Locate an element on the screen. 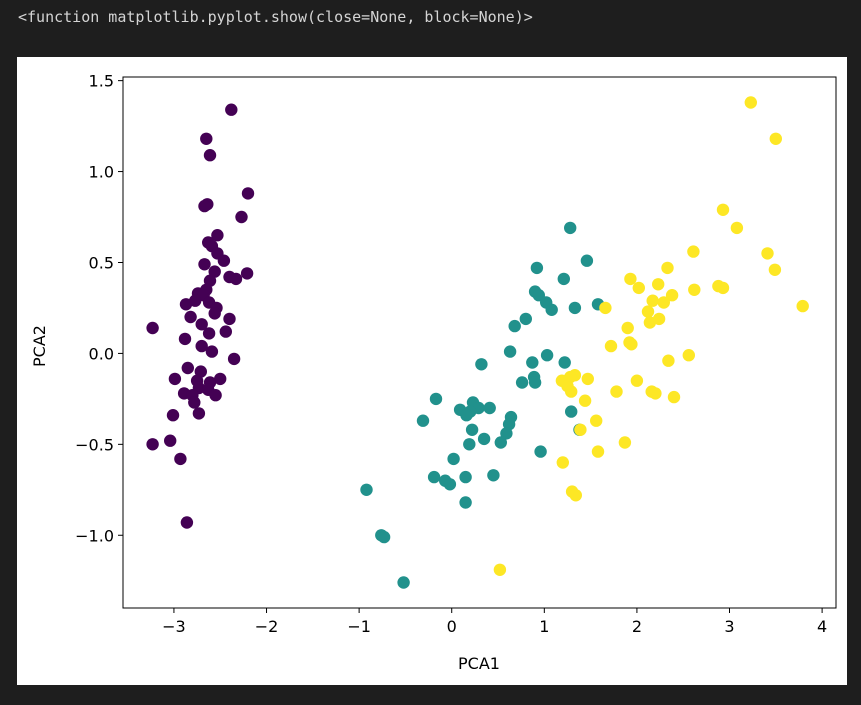 The height and width of the screenshot is (705, 861). x-tick-label: 3 is located at coordinates (729, 626).